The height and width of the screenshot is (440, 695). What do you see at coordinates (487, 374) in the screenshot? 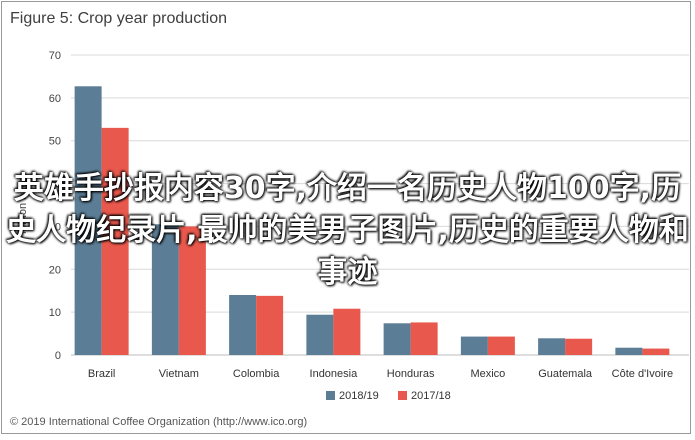
I see `x-tick-label: Mexico` at bounding box center [487, 374].